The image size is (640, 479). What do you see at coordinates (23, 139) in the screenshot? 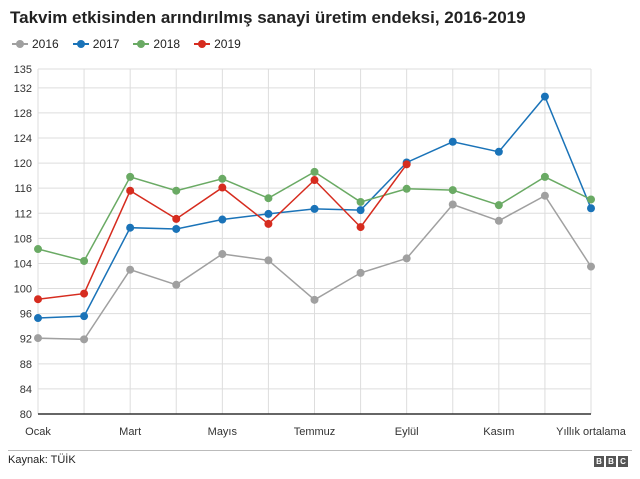
I see `y-tick-label: 124` at bounding box center [23, 139].